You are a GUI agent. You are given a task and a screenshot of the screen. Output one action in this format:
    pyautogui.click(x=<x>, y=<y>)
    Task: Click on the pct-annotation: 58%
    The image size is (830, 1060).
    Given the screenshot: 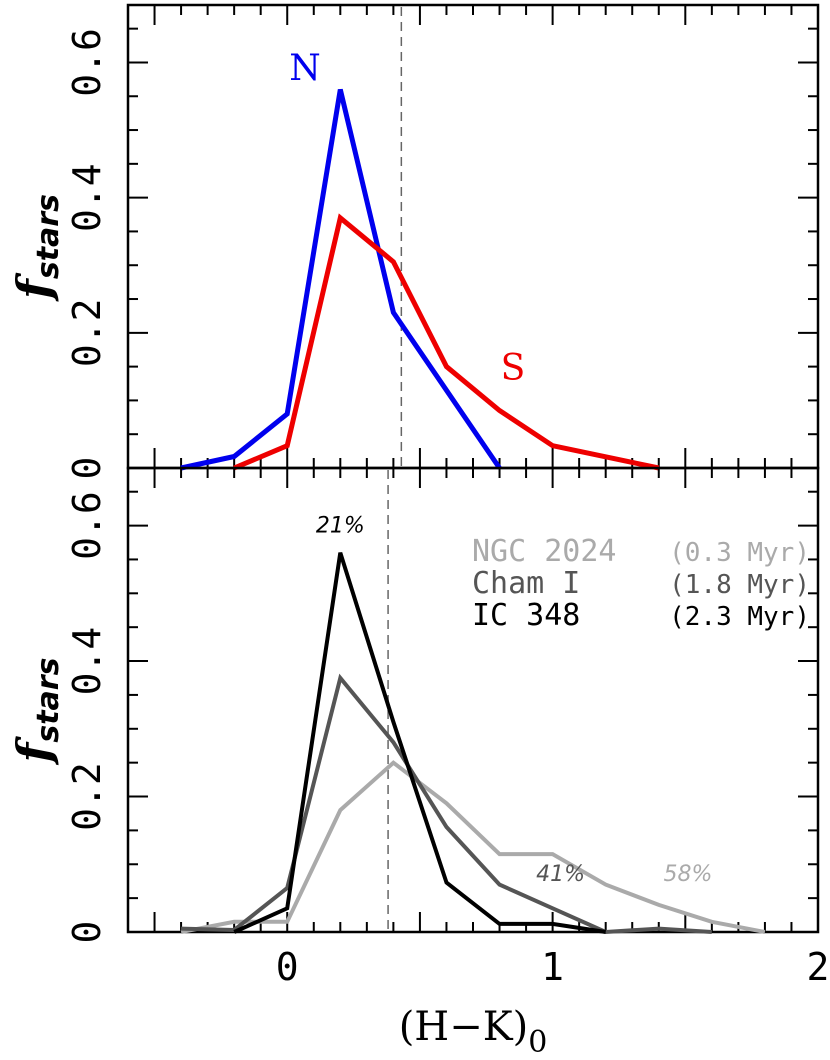 What is the action you would take?
    pyautogui.click(x=688, y=874)
    